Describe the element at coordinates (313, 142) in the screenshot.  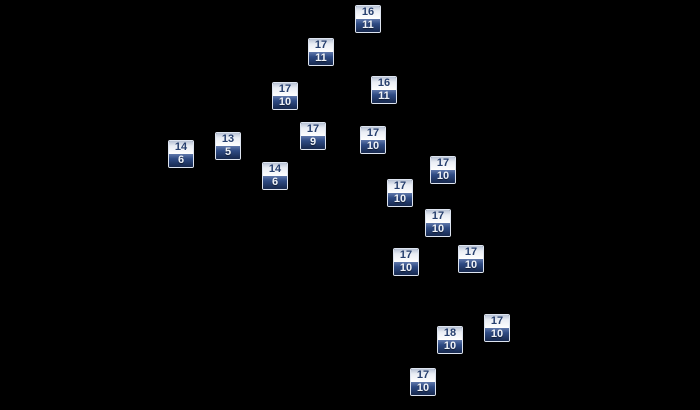
I see `low-temp-value: 9` at that location.